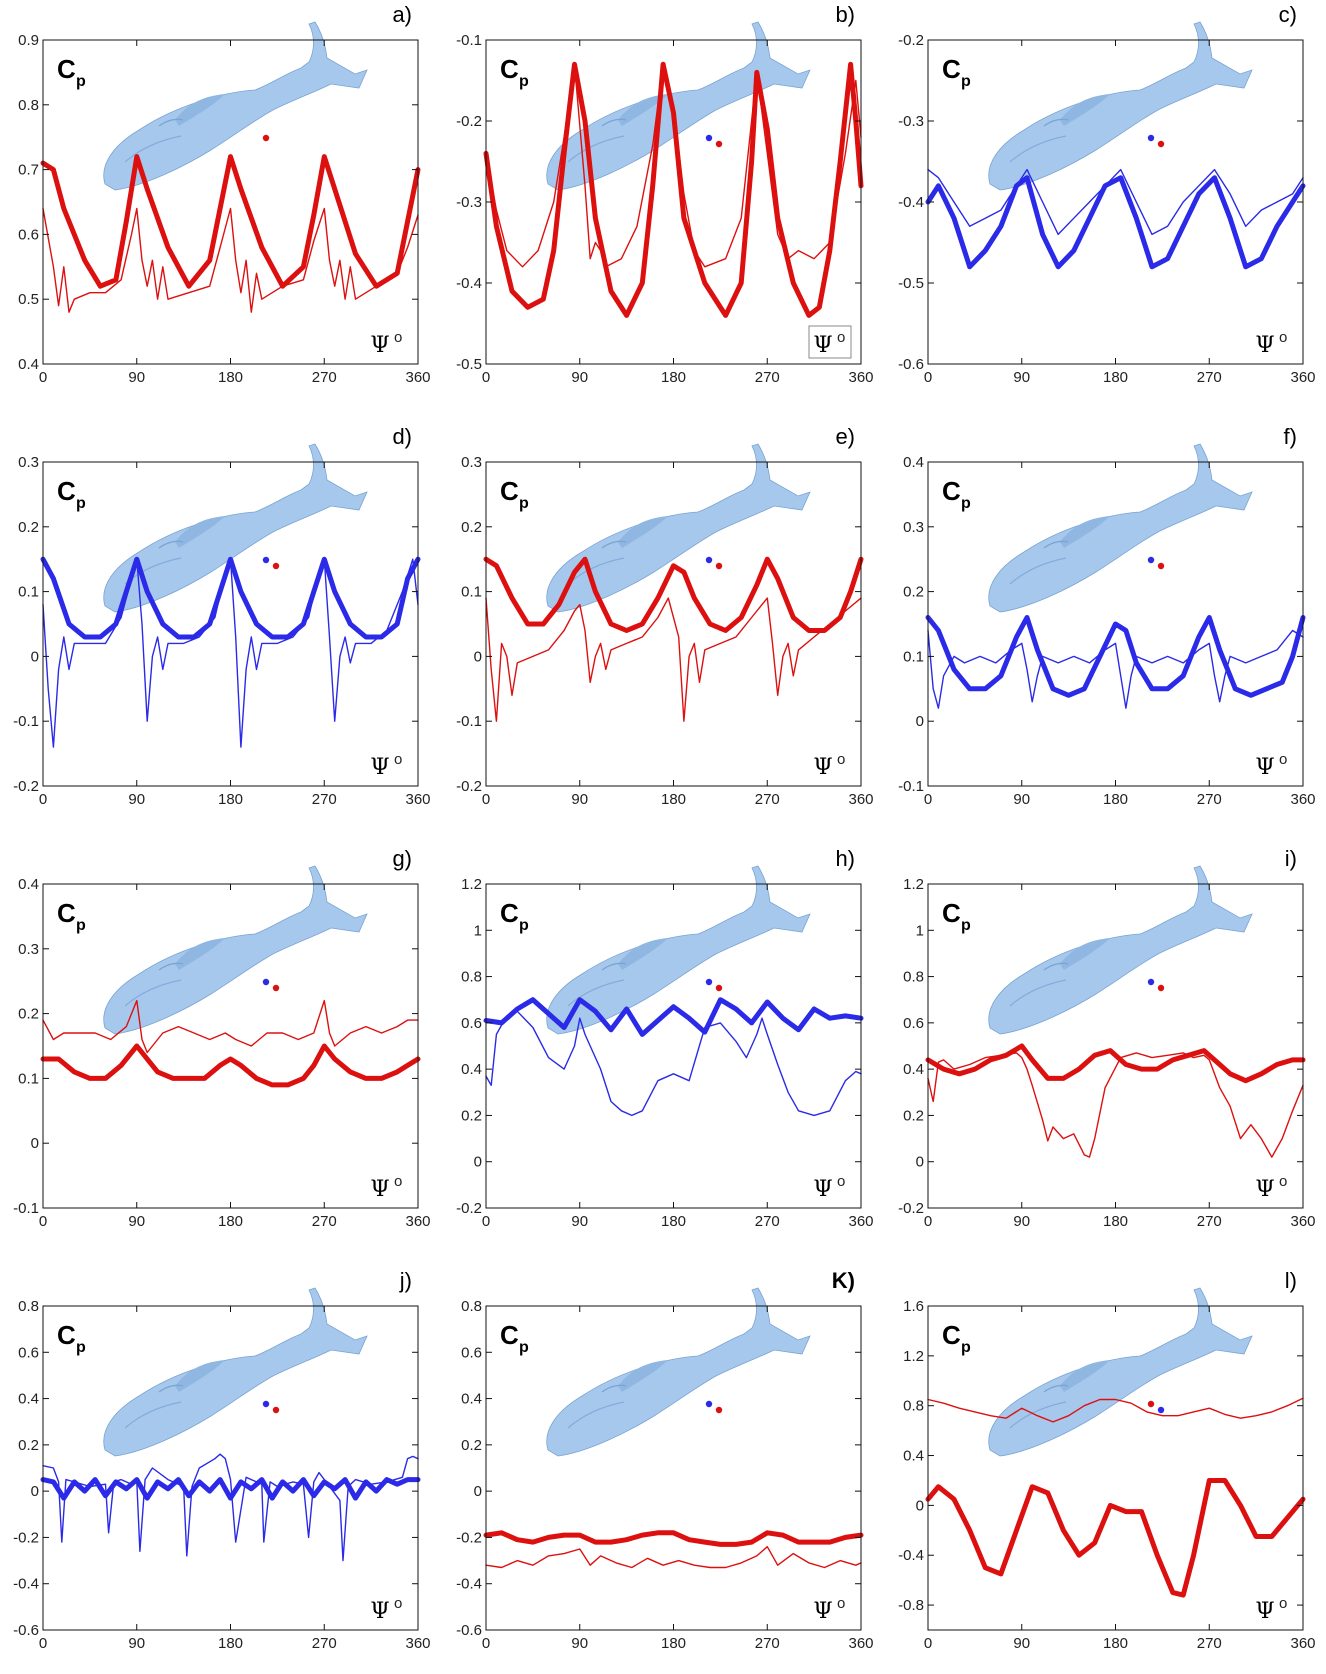 This screenshot has width=1326, height=1674. Describe the element at coordinates (28, 105) in the screenshot. I see `y-tick-label: 0.8` at that location.